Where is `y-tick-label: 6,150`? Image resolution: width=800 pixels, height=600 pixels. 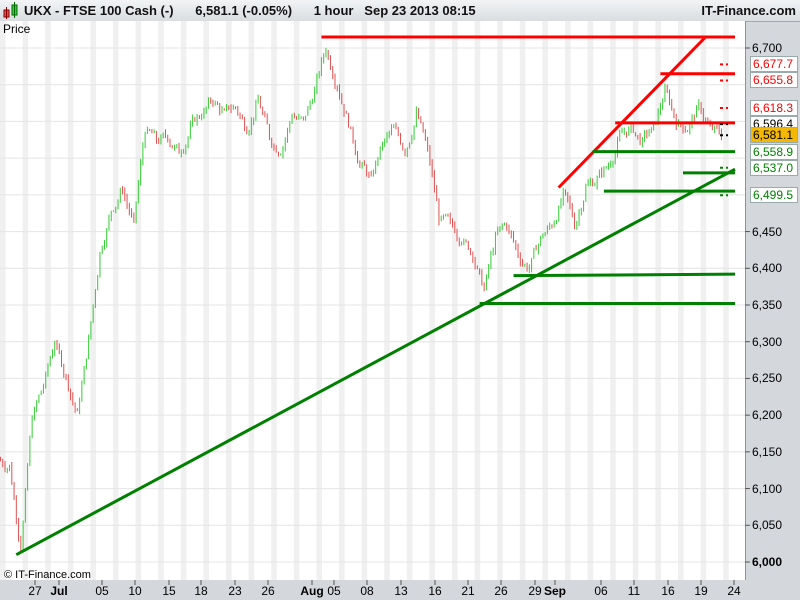 y-tick-label: 6,150 is located at coordinates (767, 451).